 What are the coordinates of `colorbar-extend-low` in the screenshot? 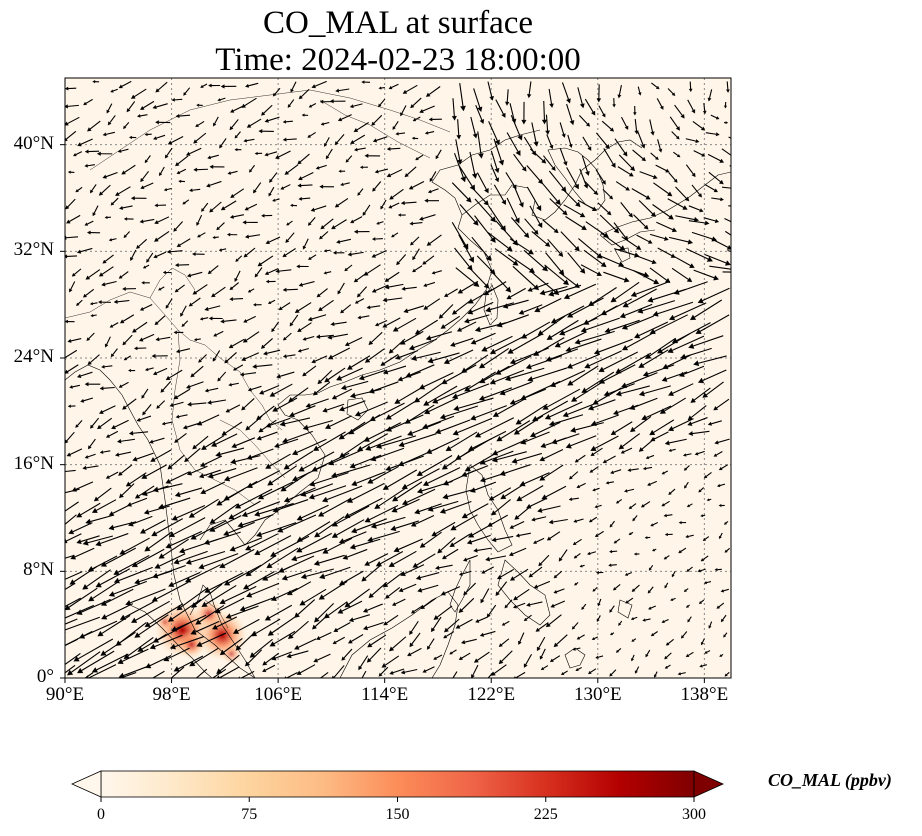 It's located at (86, 784).